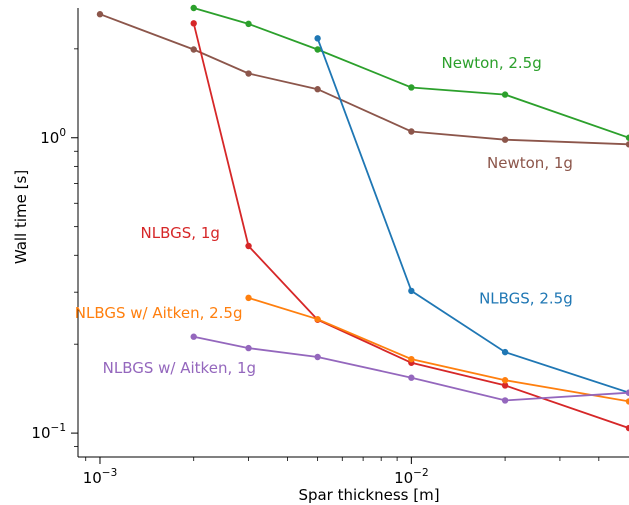  I want to click on x-axis-label: Spar thickness [m], so click(368, 495).